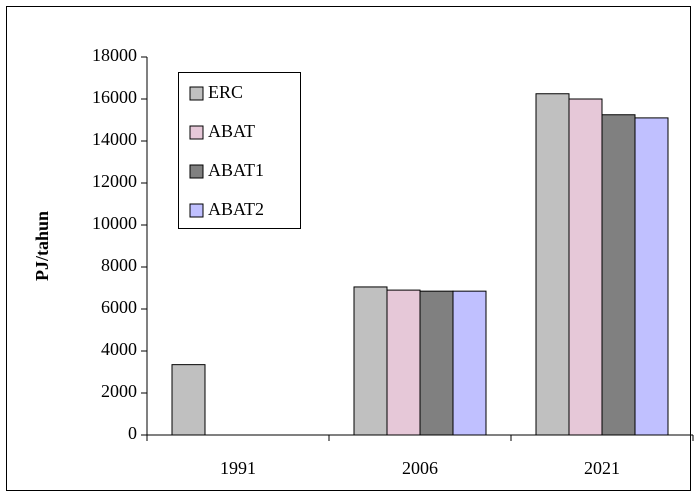  I want to click on legend-label: ERC, so click(225, 92).